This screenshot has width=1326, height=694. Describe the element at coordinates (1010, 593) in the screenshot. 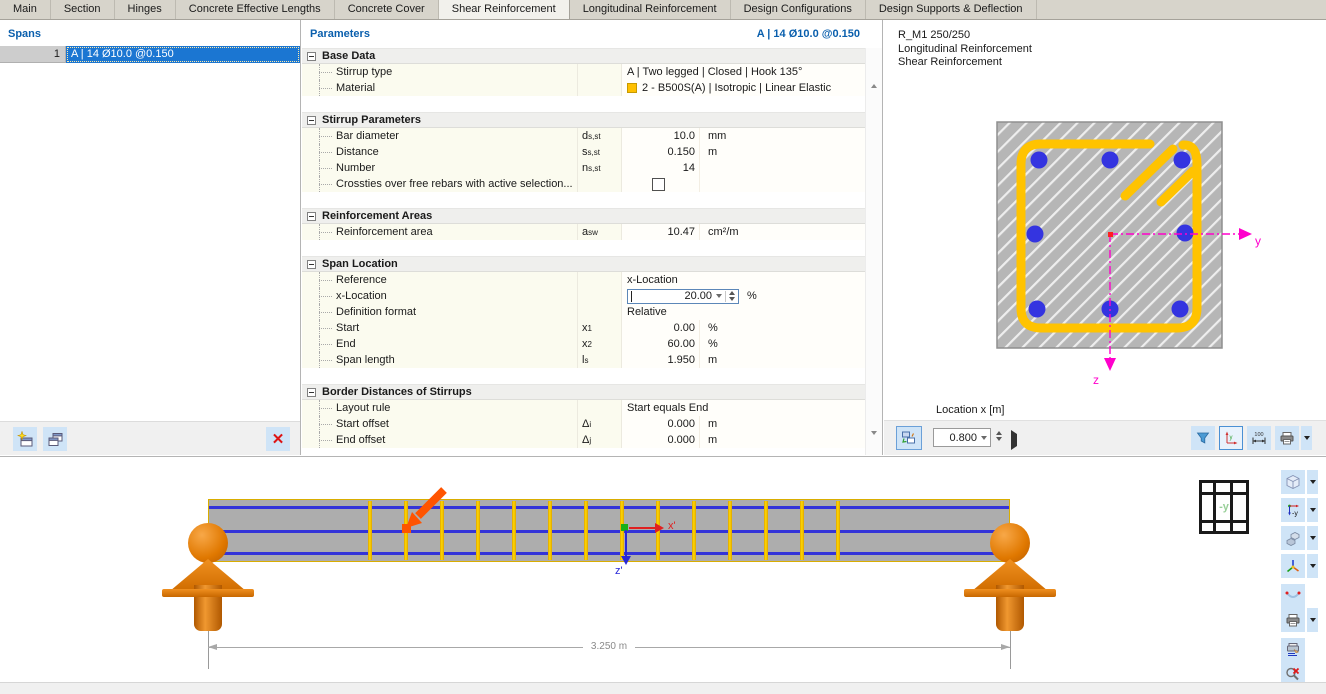

I see `right-support-flange` at that location.